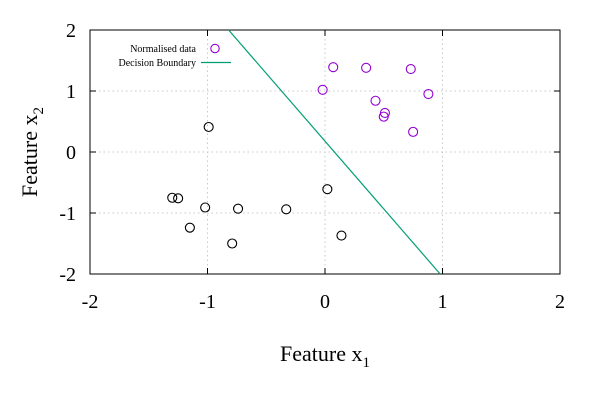 The image size is (600, 400). Describe the element at coordinates (71, 153) in the screenshot. I see `y-tick-label: 0` at that location.